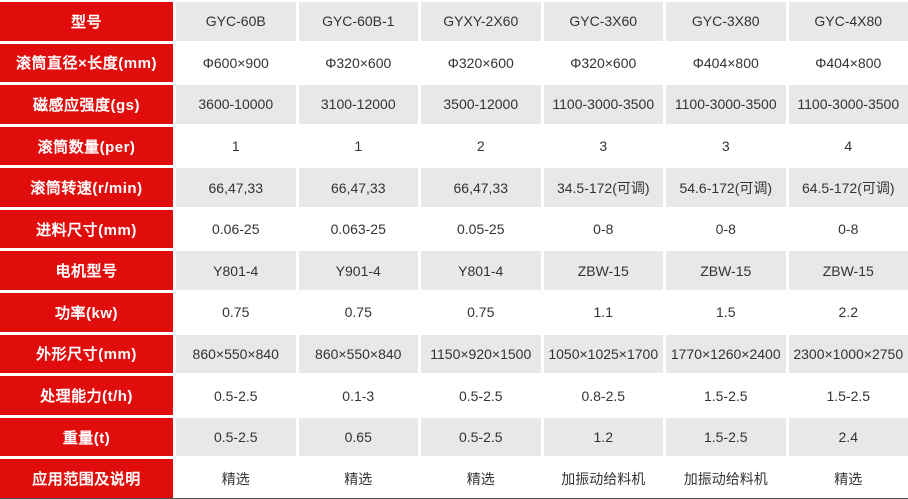 The height and width of the screenshot is (499, 908). Describe the element at coordinates (603, 437) in the screenshot. I see `data-cell: 1.2` at that location.